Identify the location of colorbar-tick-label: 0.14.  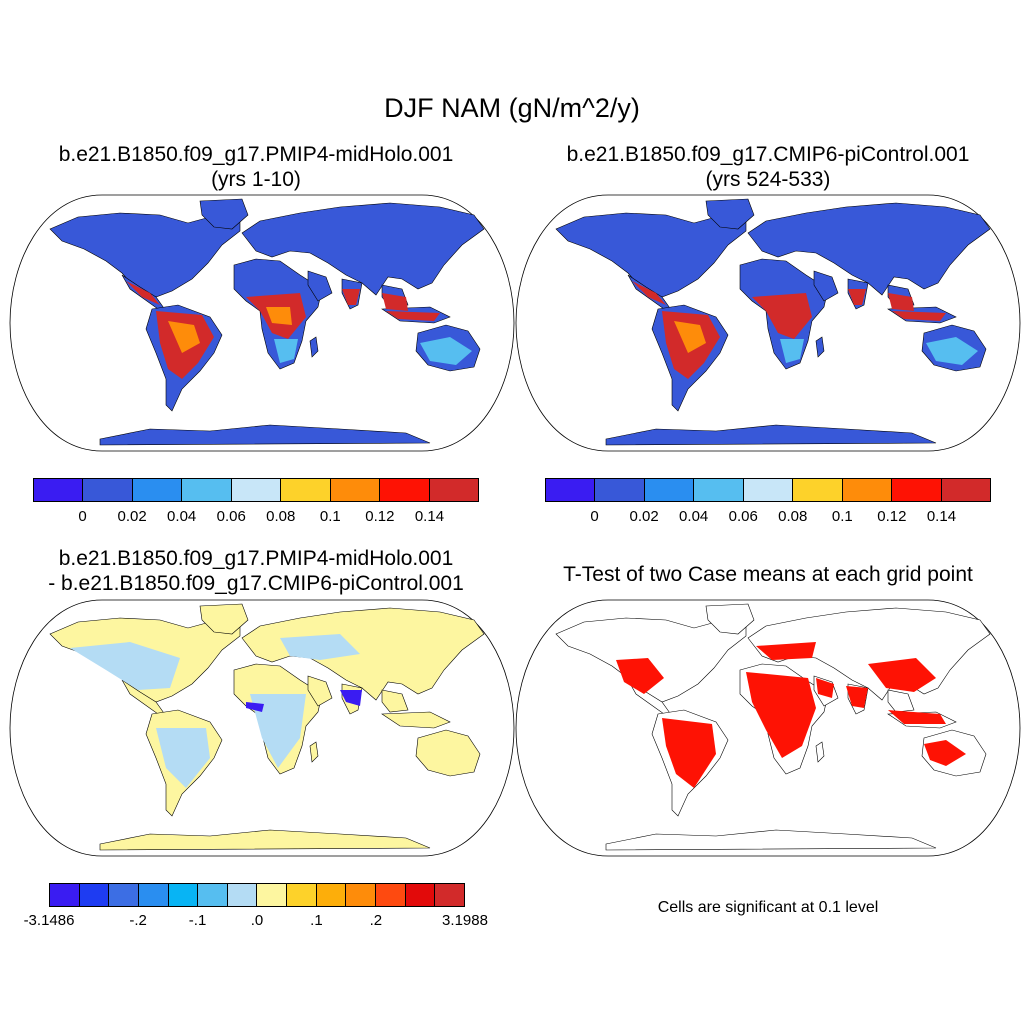
(941, 516).